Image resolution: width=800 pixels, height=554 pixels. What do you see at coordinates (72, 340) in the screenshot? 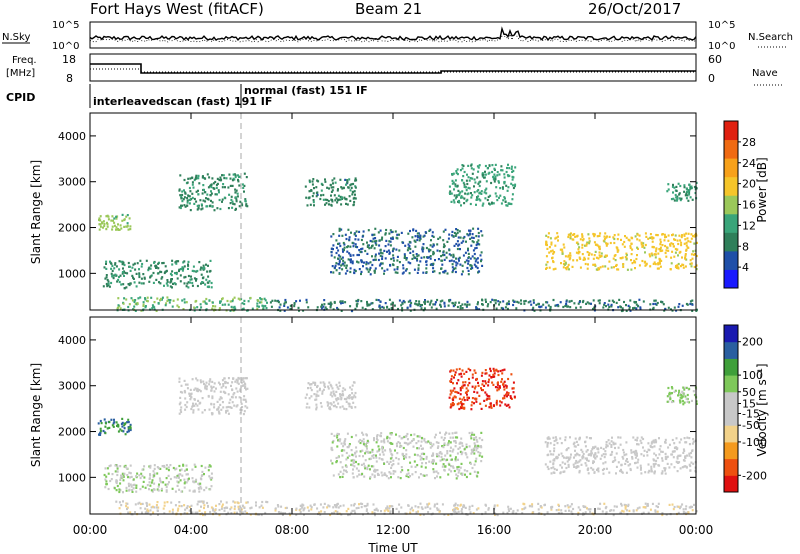
I see `y-tick-label: 4000` at bounding box center [72, 340].